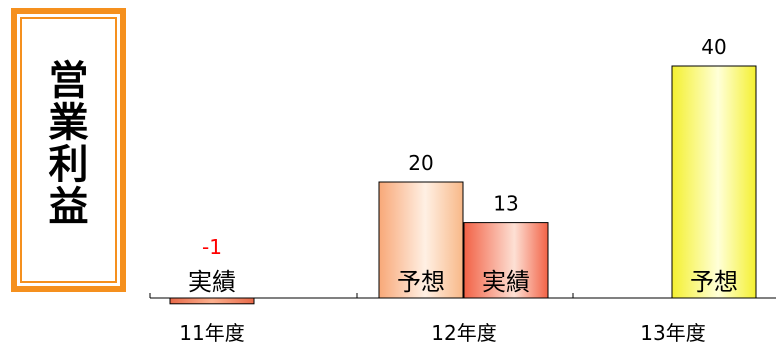  I want to click on category-label-1: 11年度, so click(211, 333).